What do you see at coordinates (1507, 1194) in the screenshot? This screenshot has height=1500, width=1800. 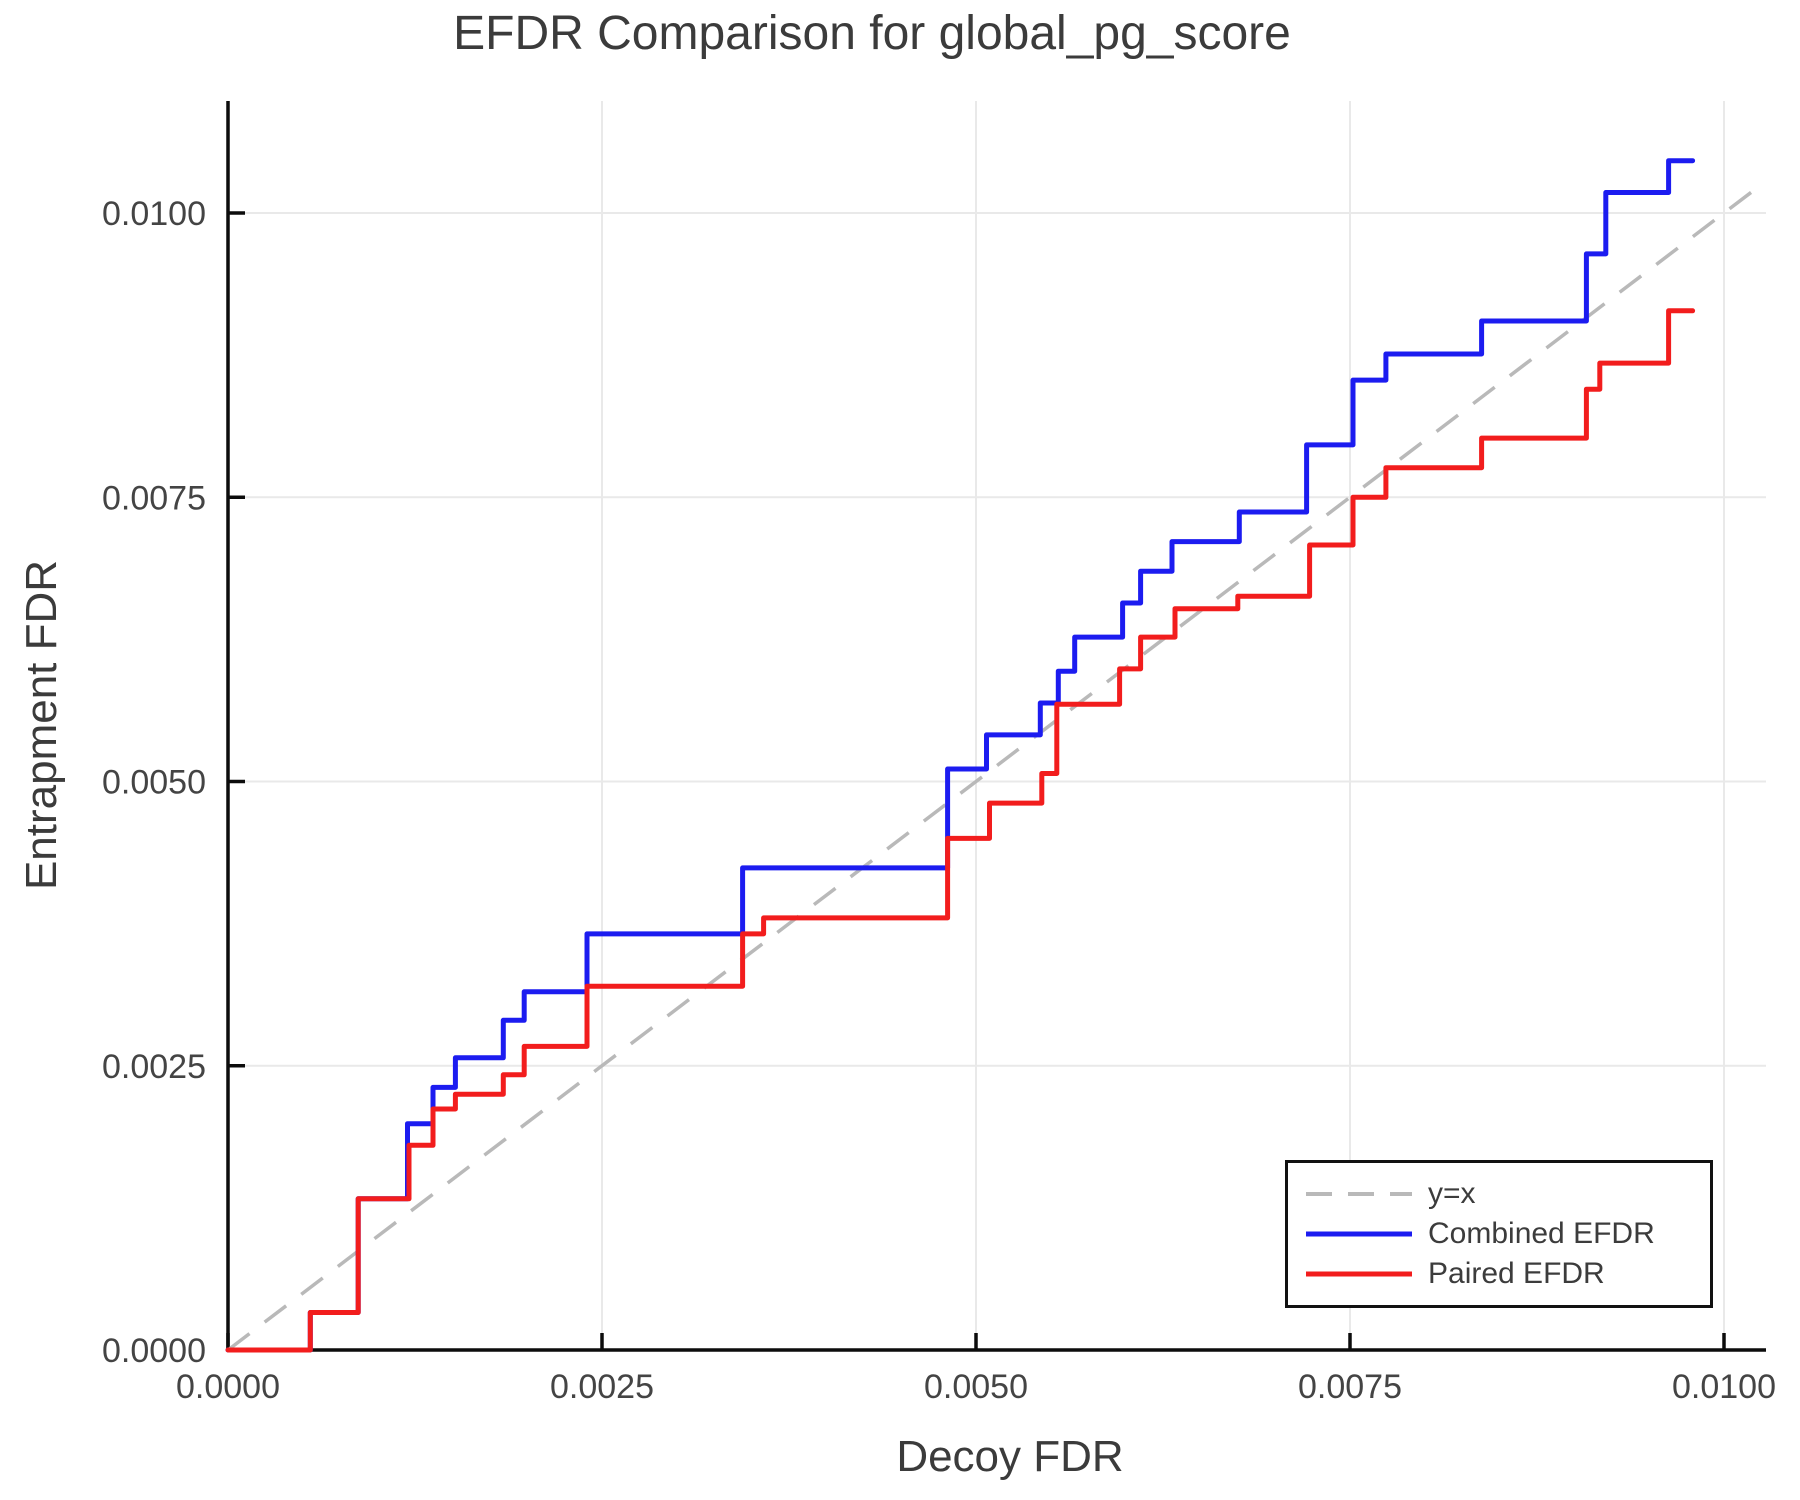 I see `legend-item-y-x: y=x` at bounding box center [1507, 1194].